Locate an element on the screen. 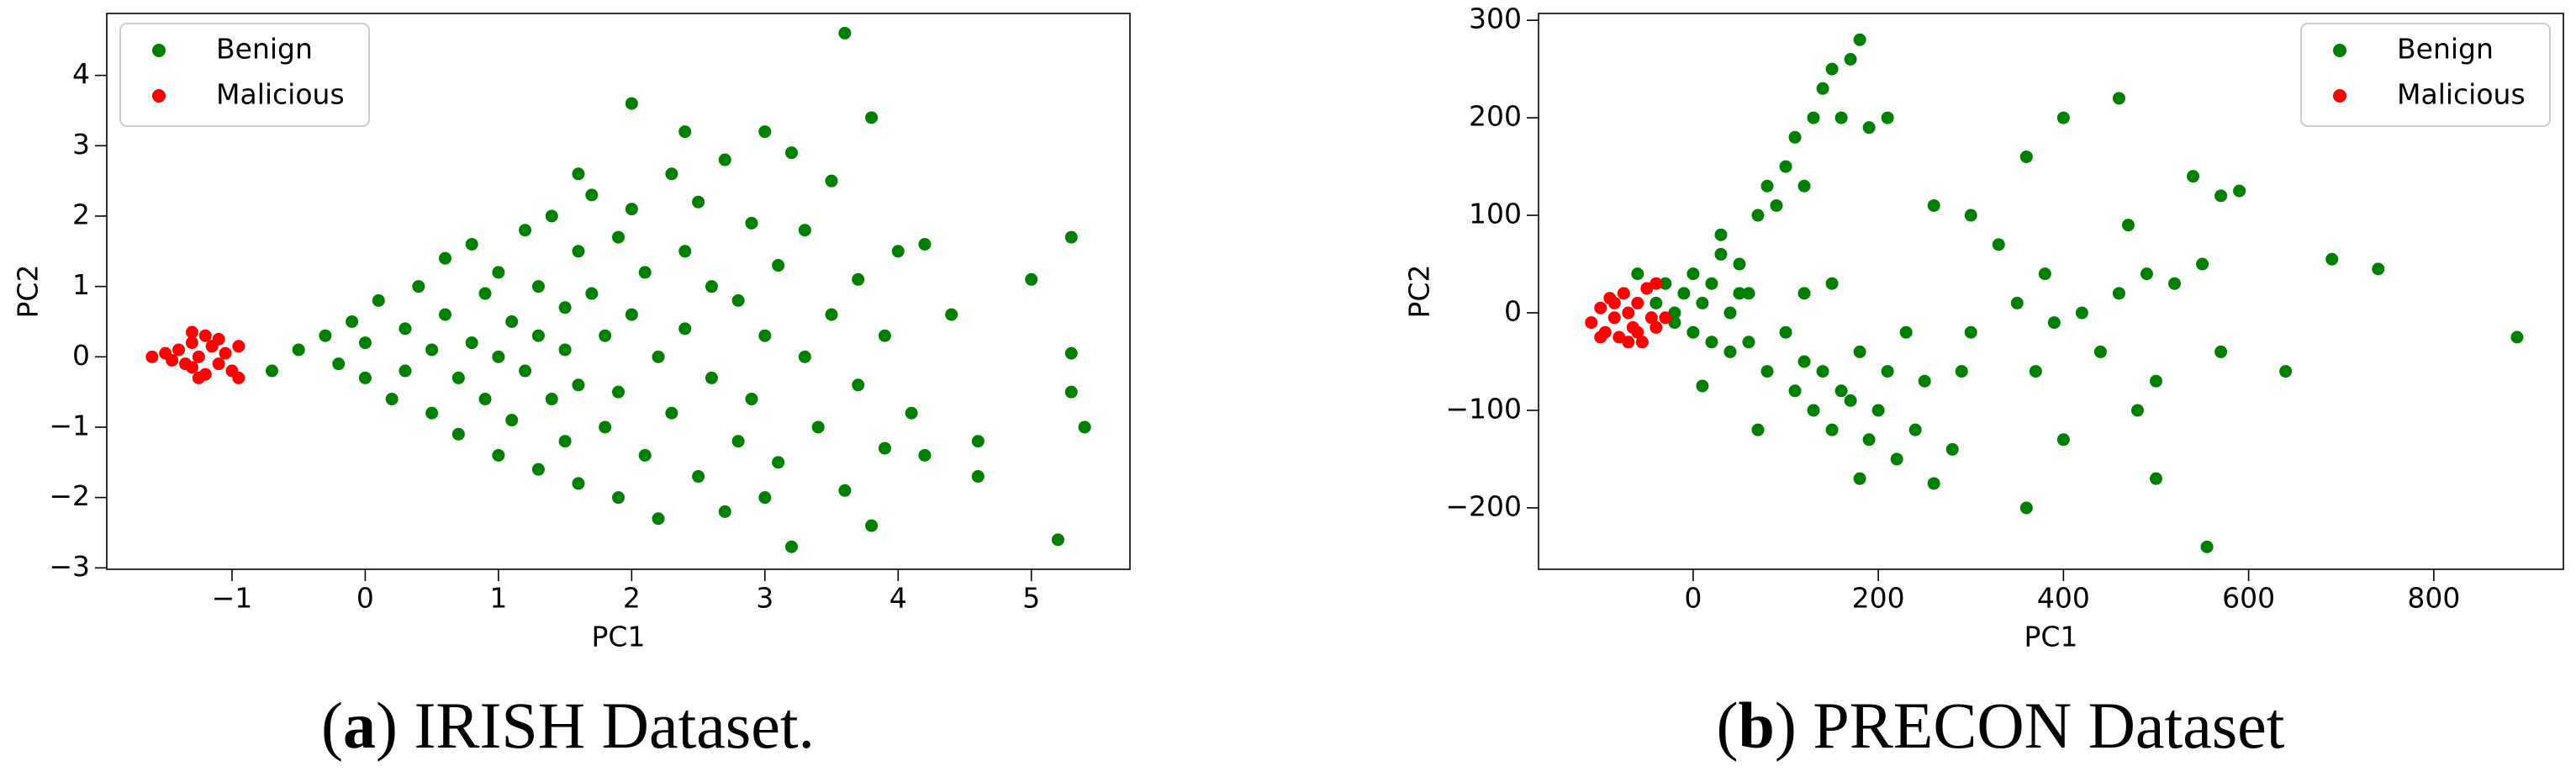 The width and height of the screenshot is (2576, 777). y-tick-label: 0 is located at coordinates (81, 355).